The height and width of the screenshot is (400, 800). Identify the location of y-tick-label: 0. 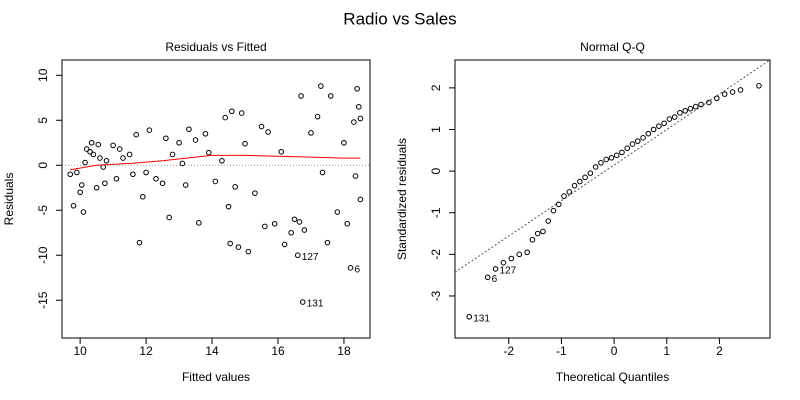
(436, 170).